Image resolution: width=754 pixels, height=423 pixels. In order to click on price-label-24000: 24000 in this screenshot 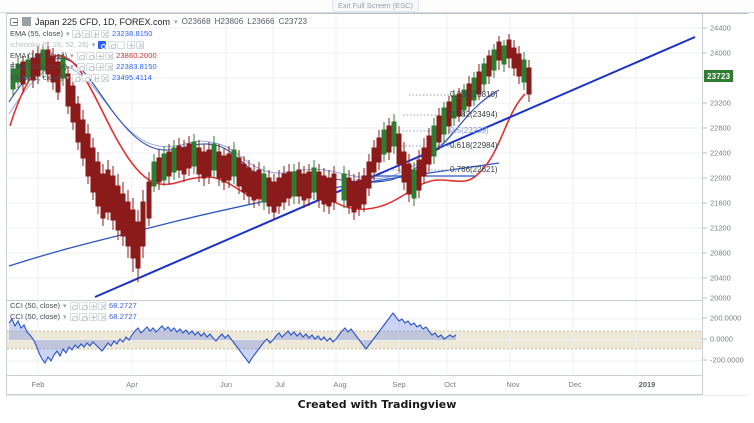, I will do `click(720, 53)`.